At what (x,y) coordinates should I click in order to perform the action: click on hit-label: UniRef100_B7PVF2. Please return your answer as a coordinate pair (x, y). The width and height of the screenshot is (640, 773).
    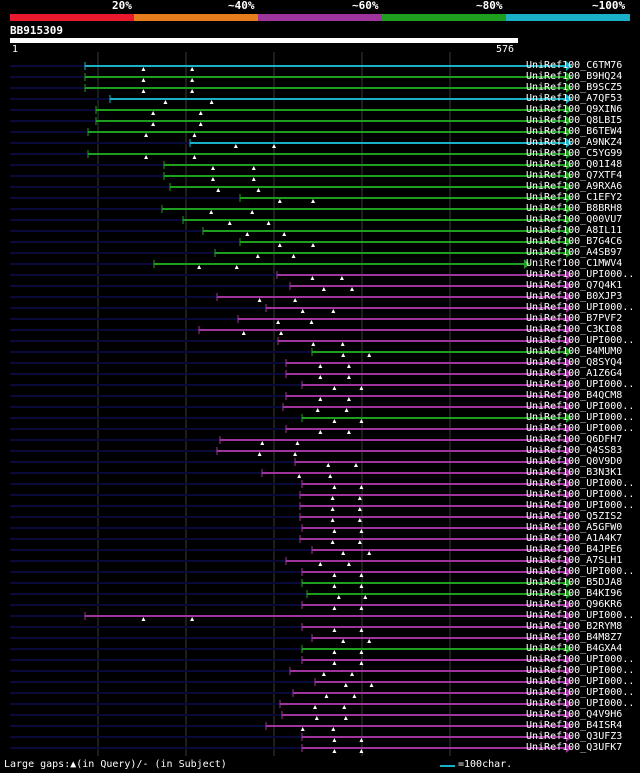
    Looking at the image, I should click on (574, 318).